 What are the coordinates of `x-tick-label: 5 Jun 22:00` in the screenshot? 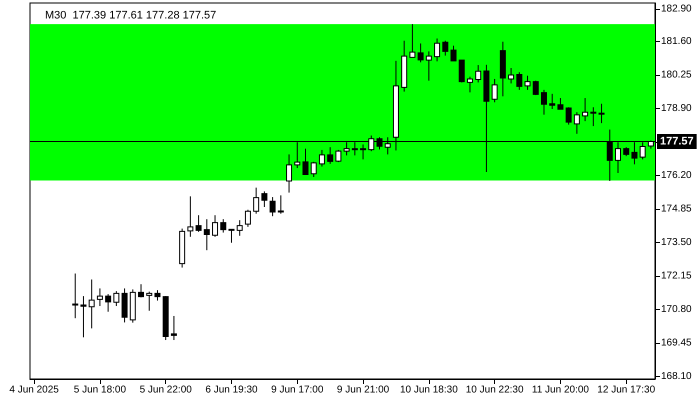 It's located at (166, 390).